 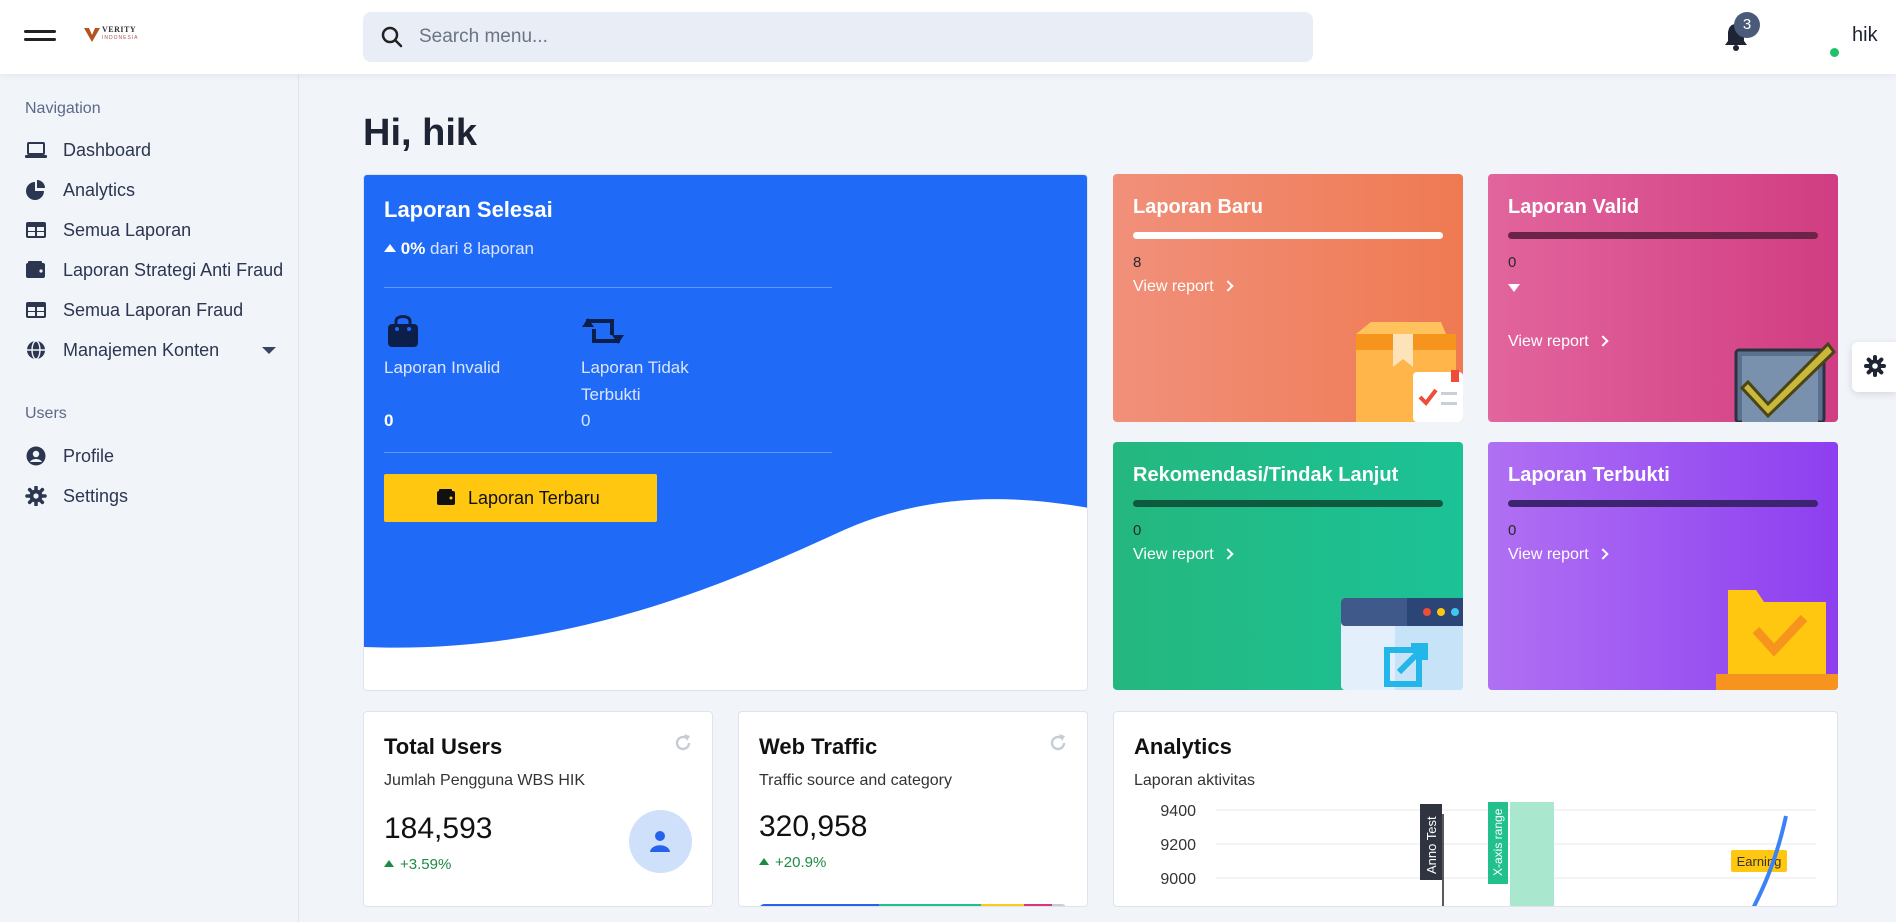 What do you see at coordinates (389, 863) in the screenshot?
I see `caret-up-icon` at bounding box center [389, 863].